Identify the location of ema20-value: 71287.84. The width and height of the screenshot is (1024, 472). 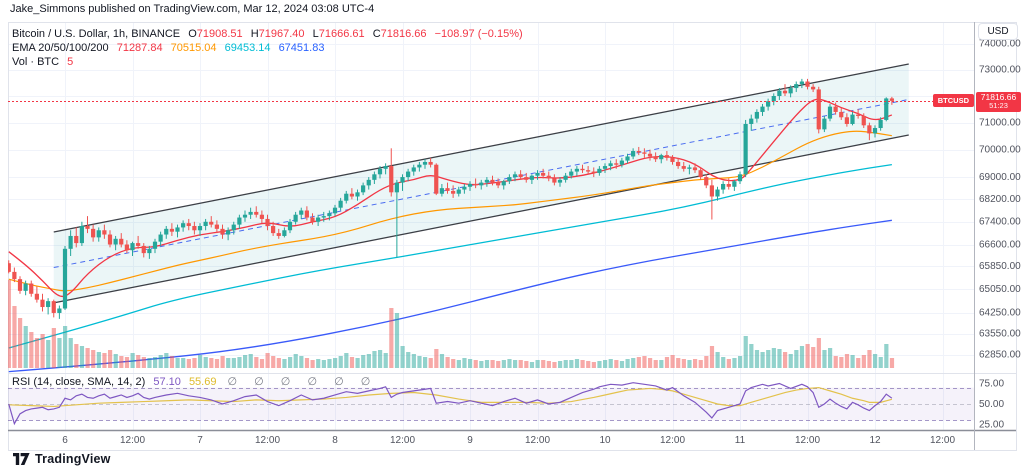
(139, 48).